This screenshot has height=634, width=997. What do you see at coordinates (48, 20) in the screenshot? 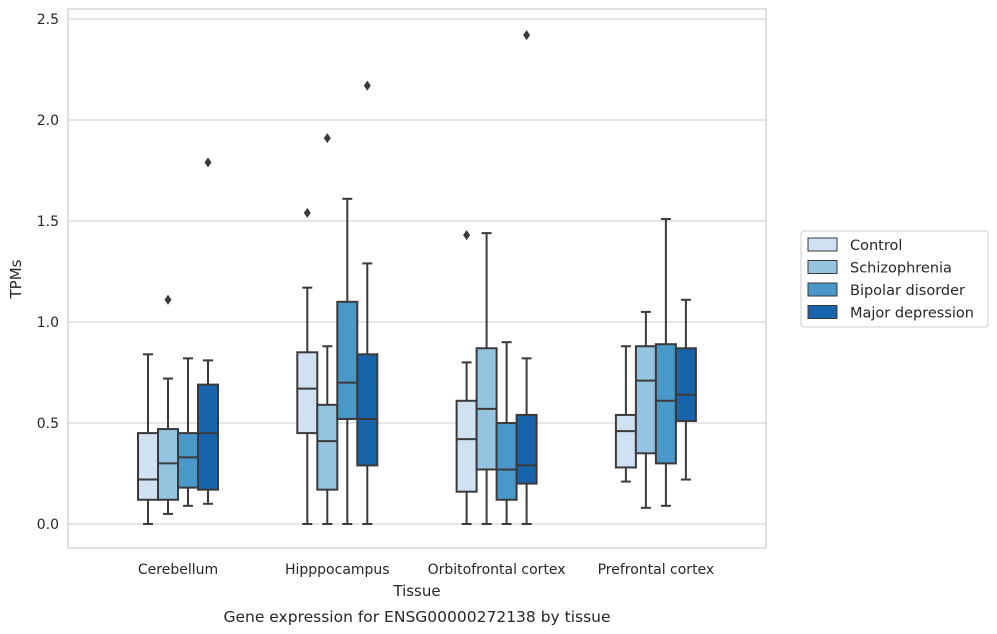
I see `y-tick-label: 2.5` at bounding box center [48, 20].